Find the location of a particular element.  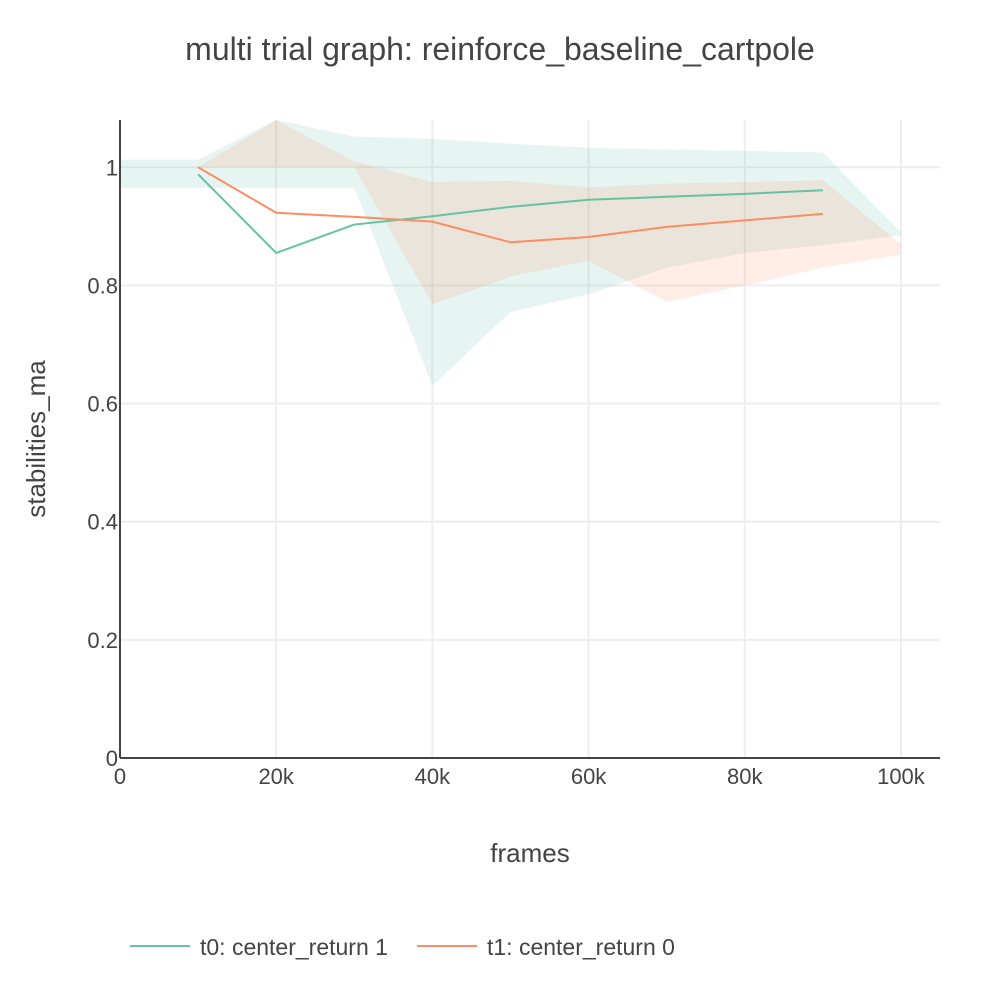

series-line-t1 is located at coordinates (510, 205).